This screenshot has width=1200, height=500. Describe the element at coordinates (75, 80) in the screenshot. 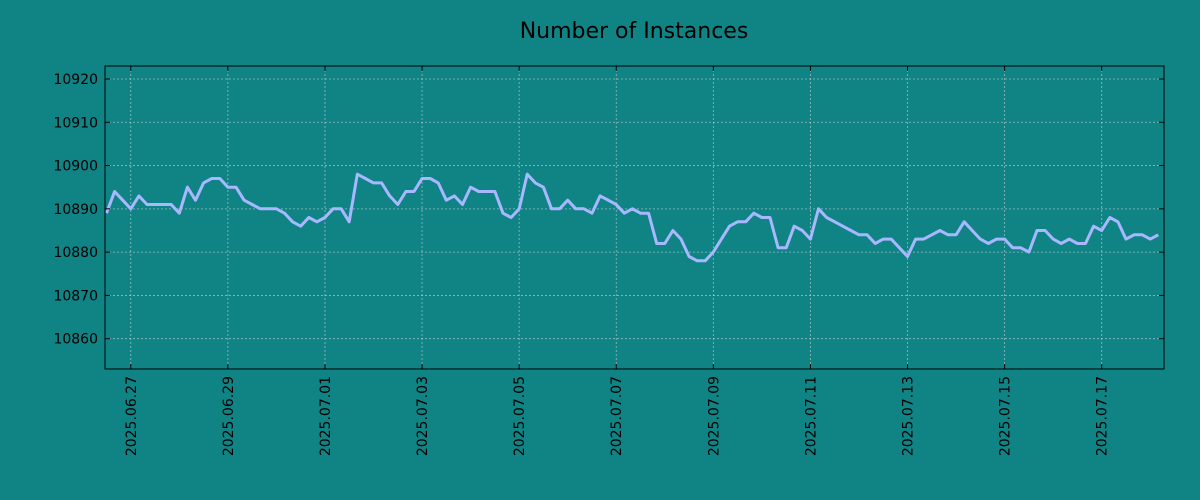

I see `y-tick-label: 10920` at that location.